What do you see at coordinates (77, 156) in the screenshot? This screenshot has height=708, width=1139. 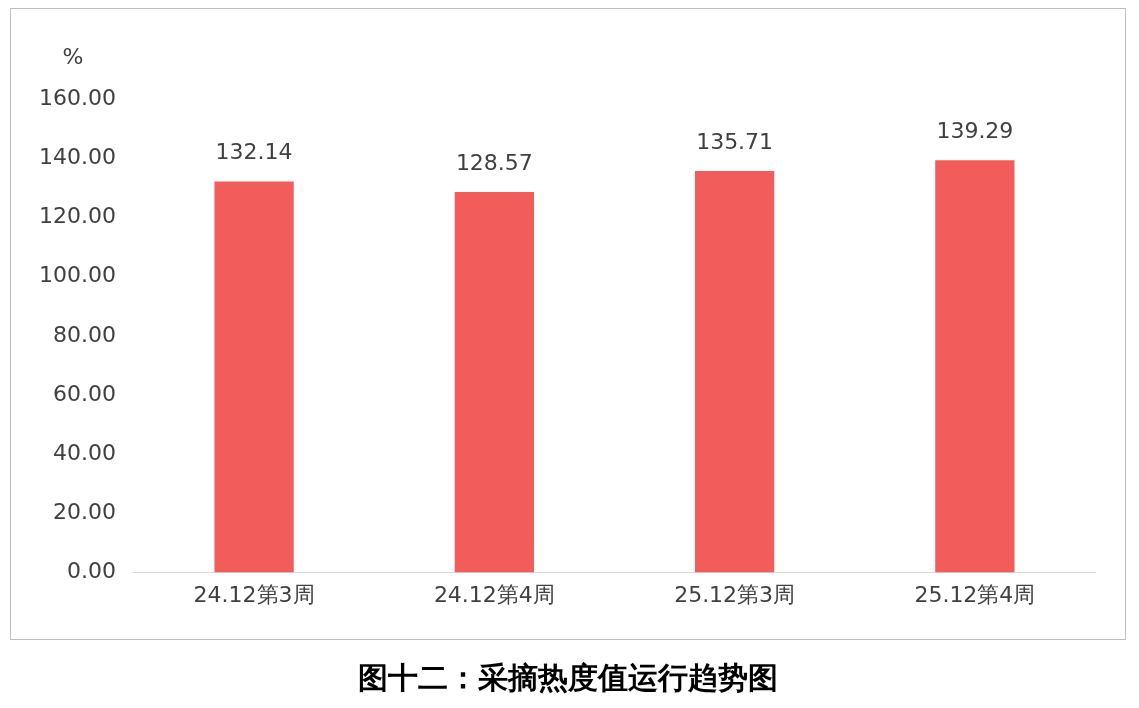 I see `y-tick-label: 140.00` at bounding box center [77, 156].